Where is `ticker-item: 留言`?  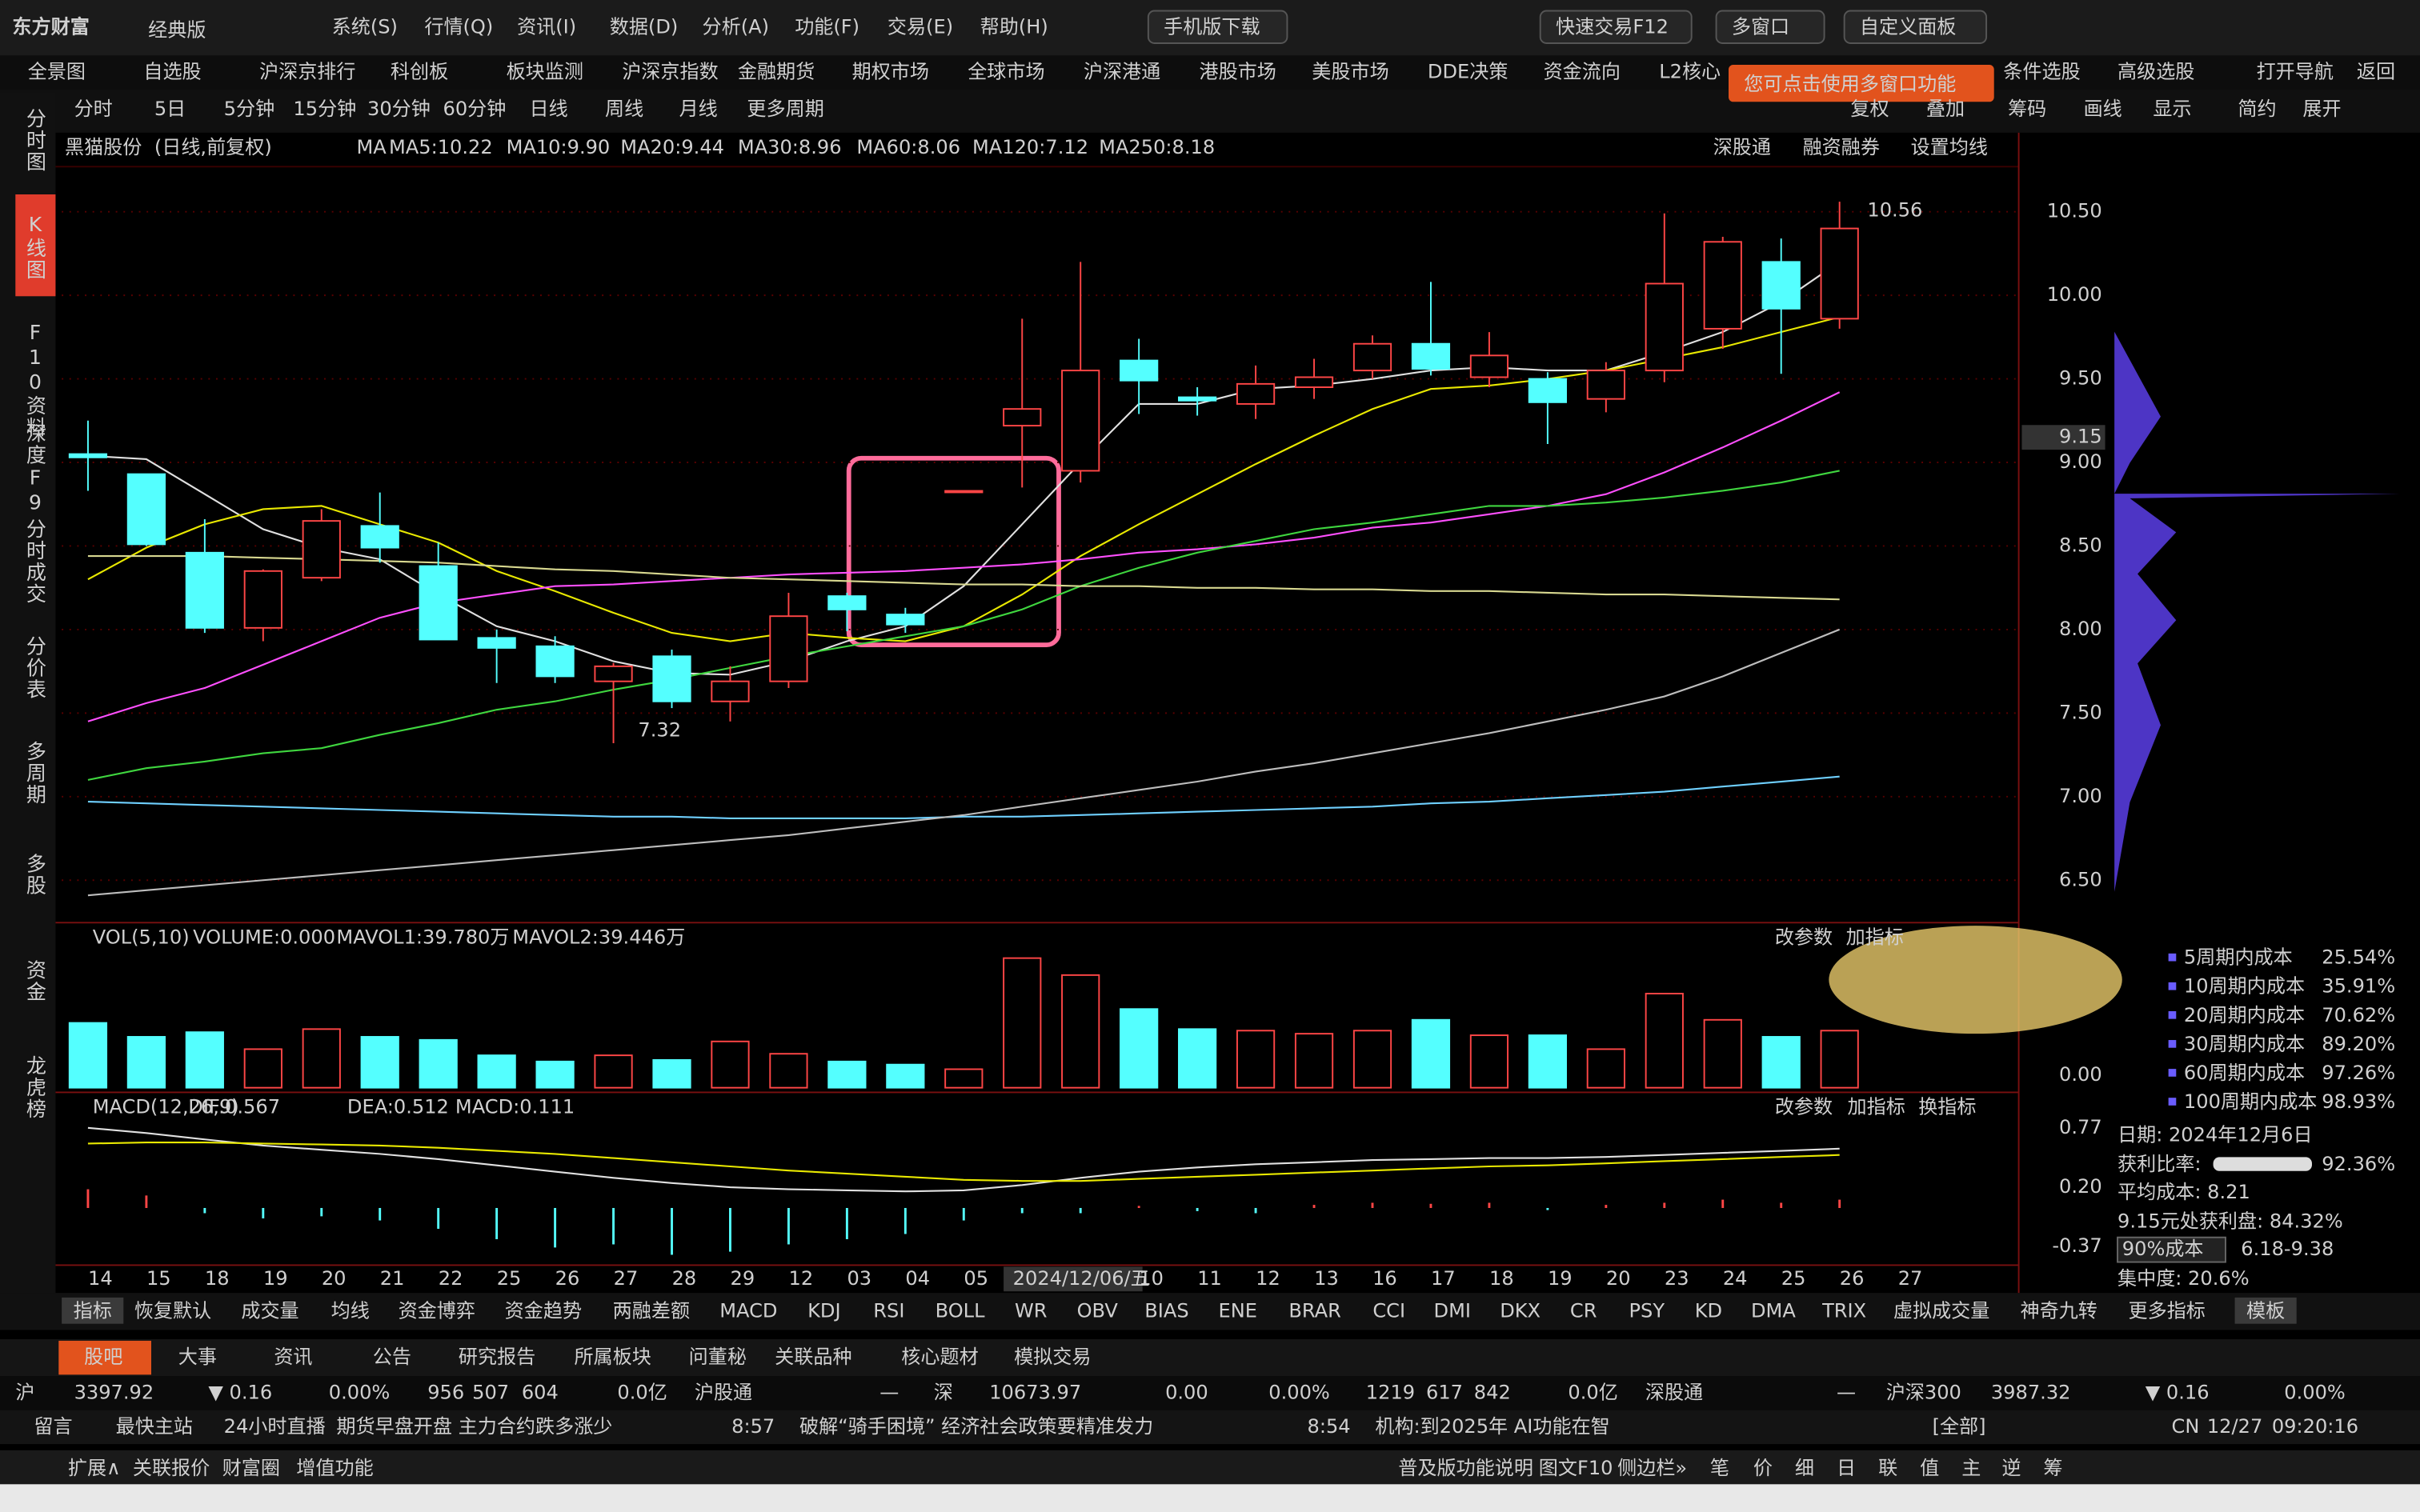
ticker-item: 留言 is located at coordinates (53, 1426).